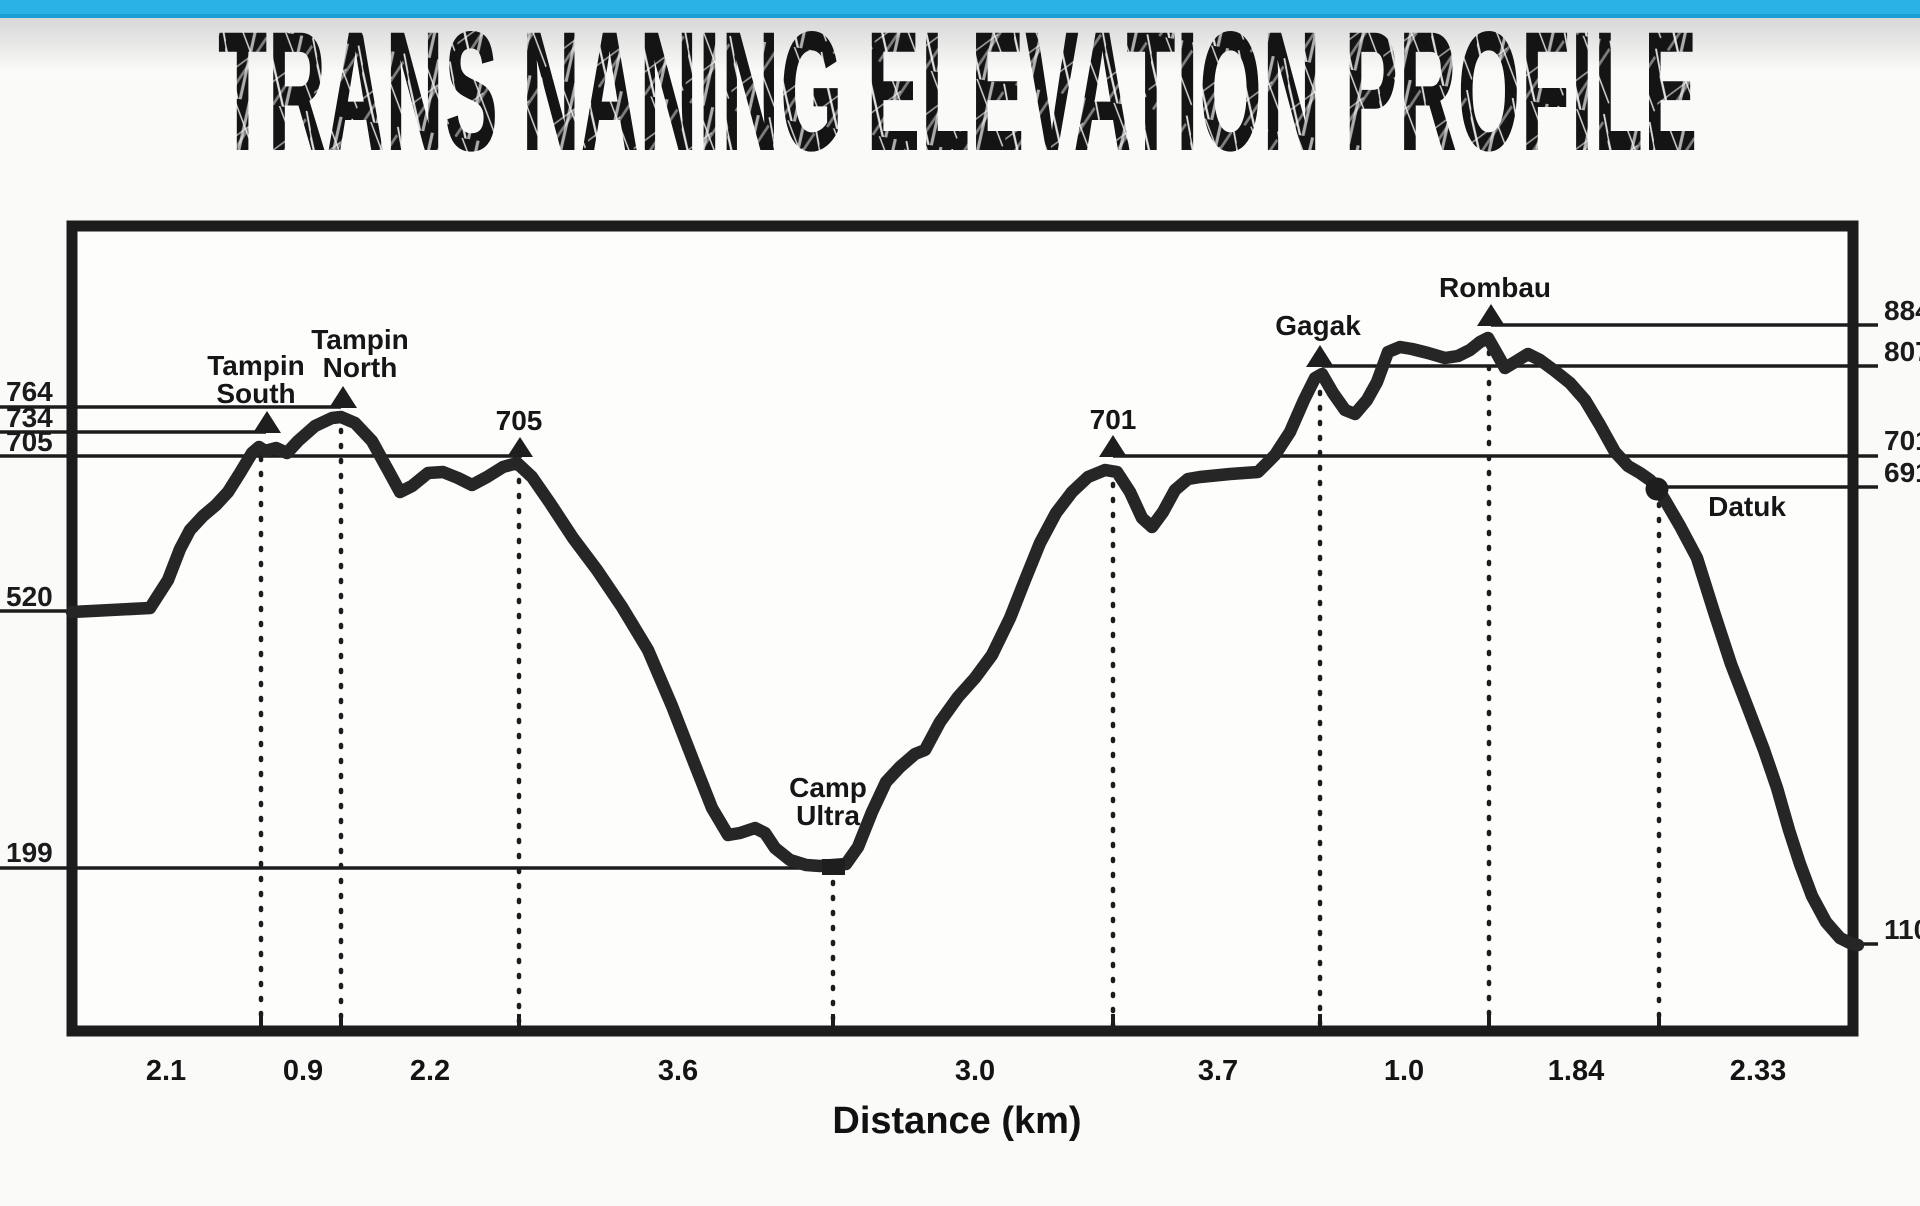 The image size is (1920, 1206). Describe the element at coordinates (519, 420) in the screenshot. I see `peak-705-label: 705` at that location.